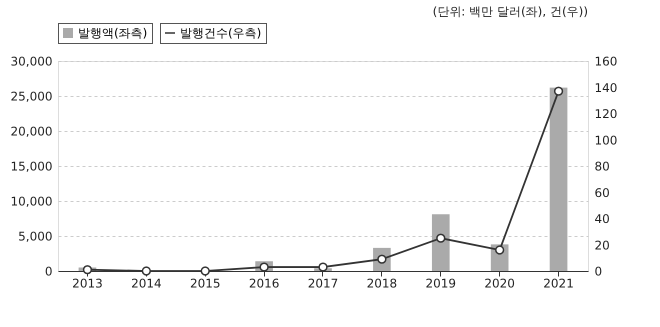 The width and height of the screenshot is (660, 327). Describe the element at coordinates (48, 271) in the screenshot. I see `y-tick-label: 0` at that location.